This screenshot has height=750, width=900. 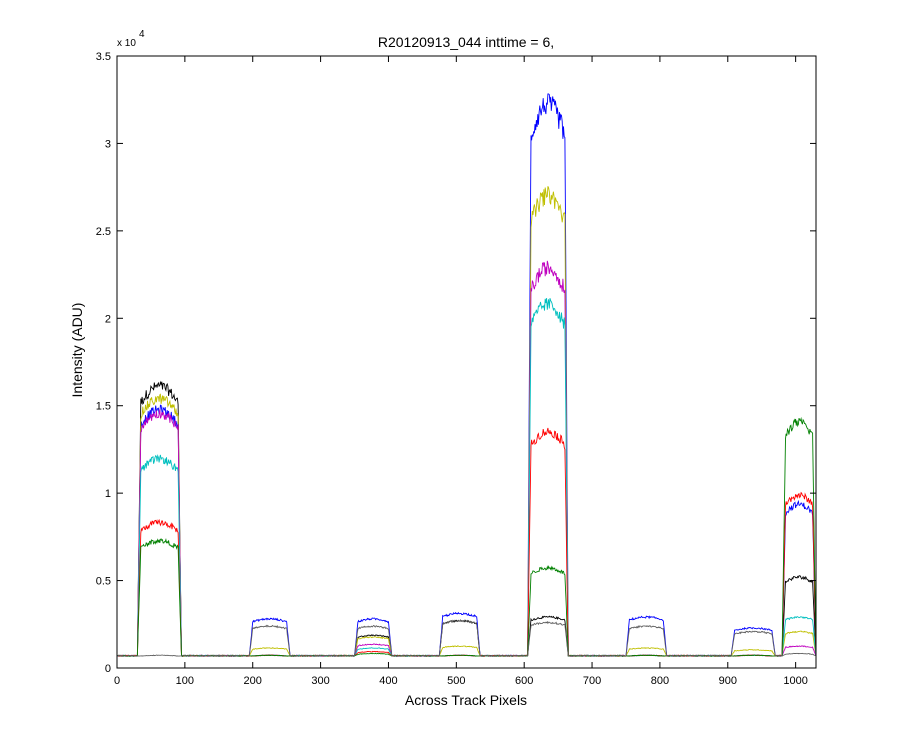 What do you see at coordinates (103, 57) in the screenshot?
I see `y-tick-label: 3.5` at bounding box center [103, 57].